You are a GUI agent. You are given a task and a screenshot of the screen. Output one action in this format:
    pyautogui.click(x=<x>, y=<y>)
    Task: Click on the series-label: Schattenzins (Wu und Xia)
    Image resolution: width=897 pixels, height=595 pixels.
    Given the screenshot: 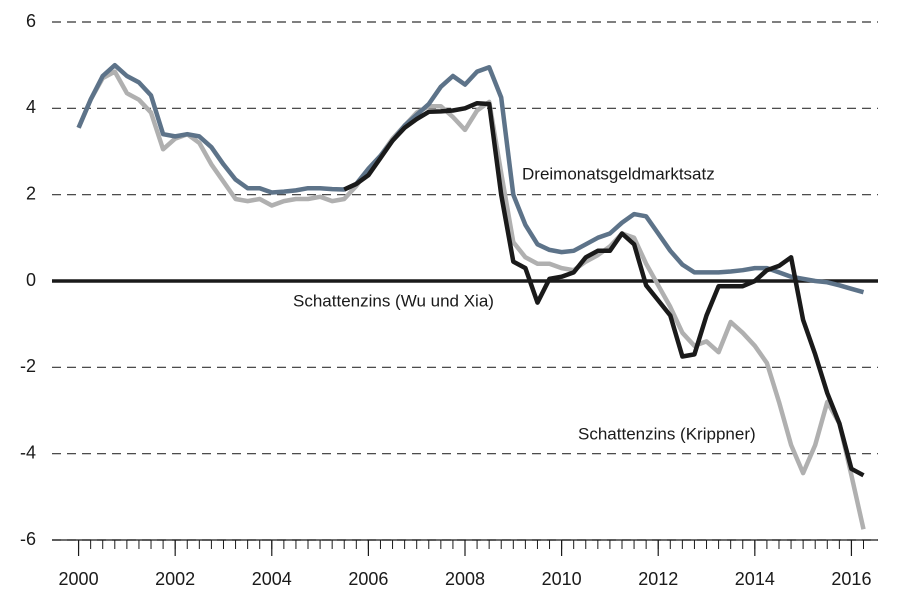 What is the action you would take?
    pyautogui.click(x=393, y=300)
    